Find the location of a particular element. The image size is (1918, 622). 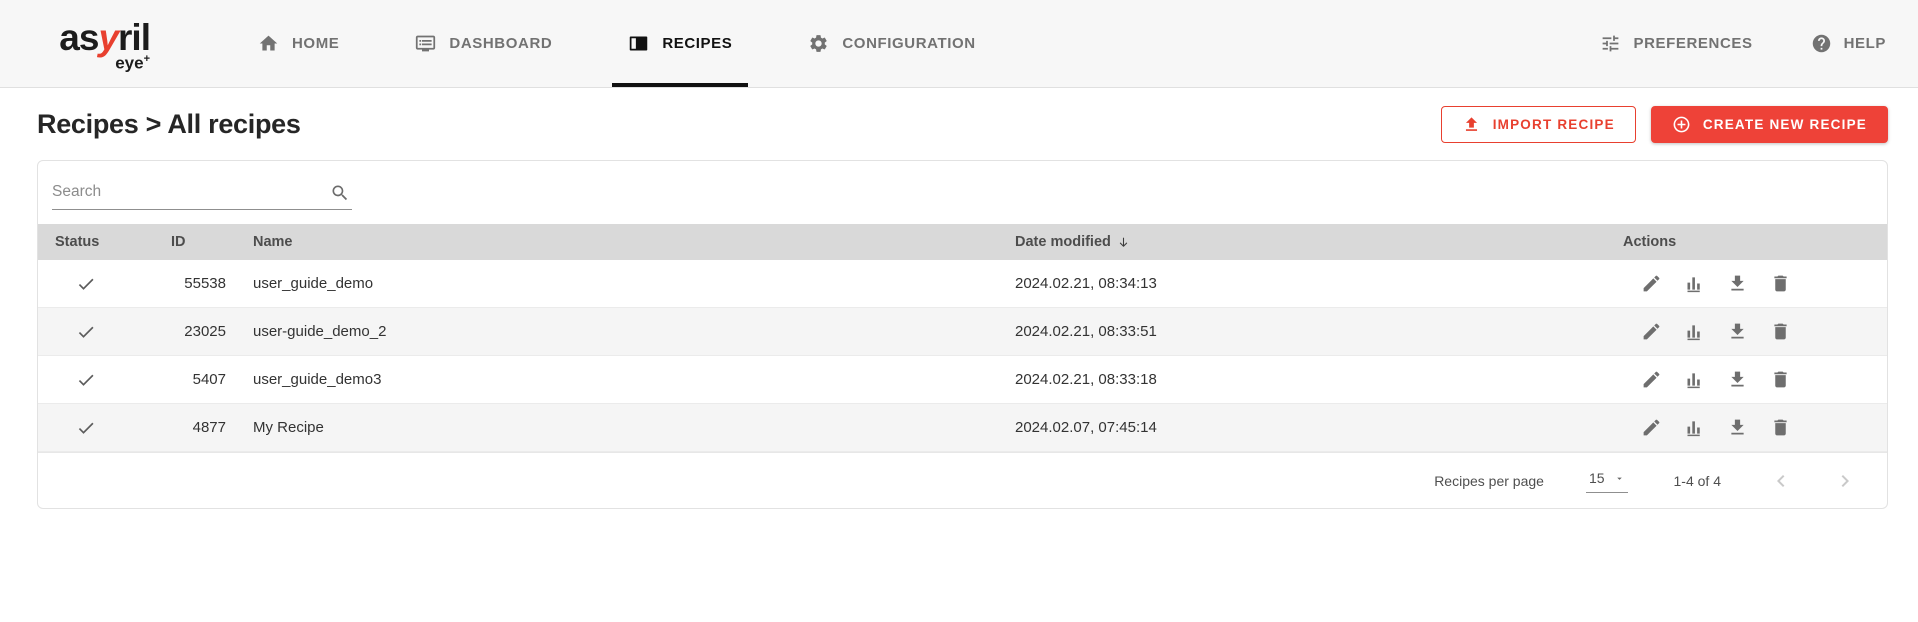

search-icon is located at coordinates (340, 193).